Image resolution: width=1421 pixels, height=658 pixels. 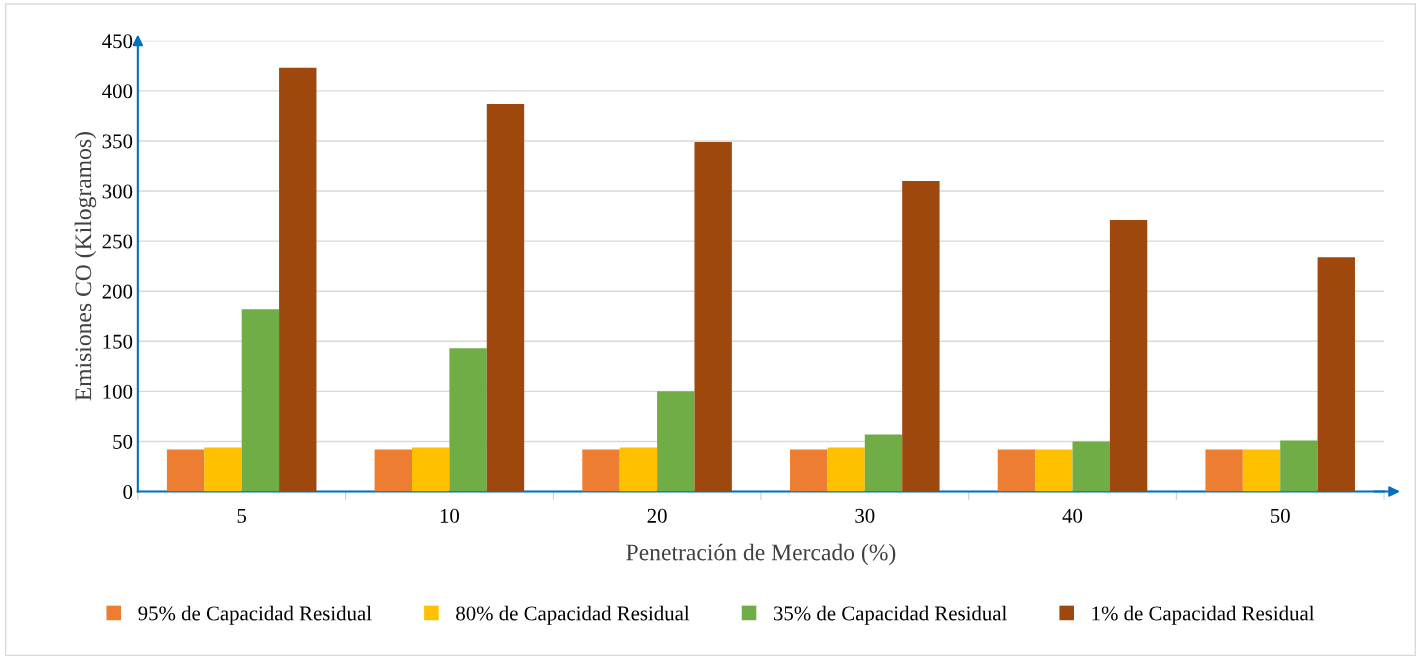 What do you see at coordinates (657, 515) in the screenshot?
I see `x-tick-label: 20` at bounding box center [657, 515].